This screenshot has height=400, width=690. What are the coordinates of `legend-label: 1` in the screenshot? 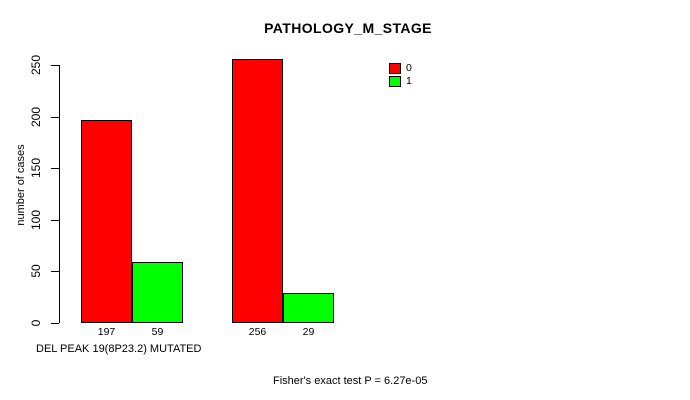 It's located at (409, 81).